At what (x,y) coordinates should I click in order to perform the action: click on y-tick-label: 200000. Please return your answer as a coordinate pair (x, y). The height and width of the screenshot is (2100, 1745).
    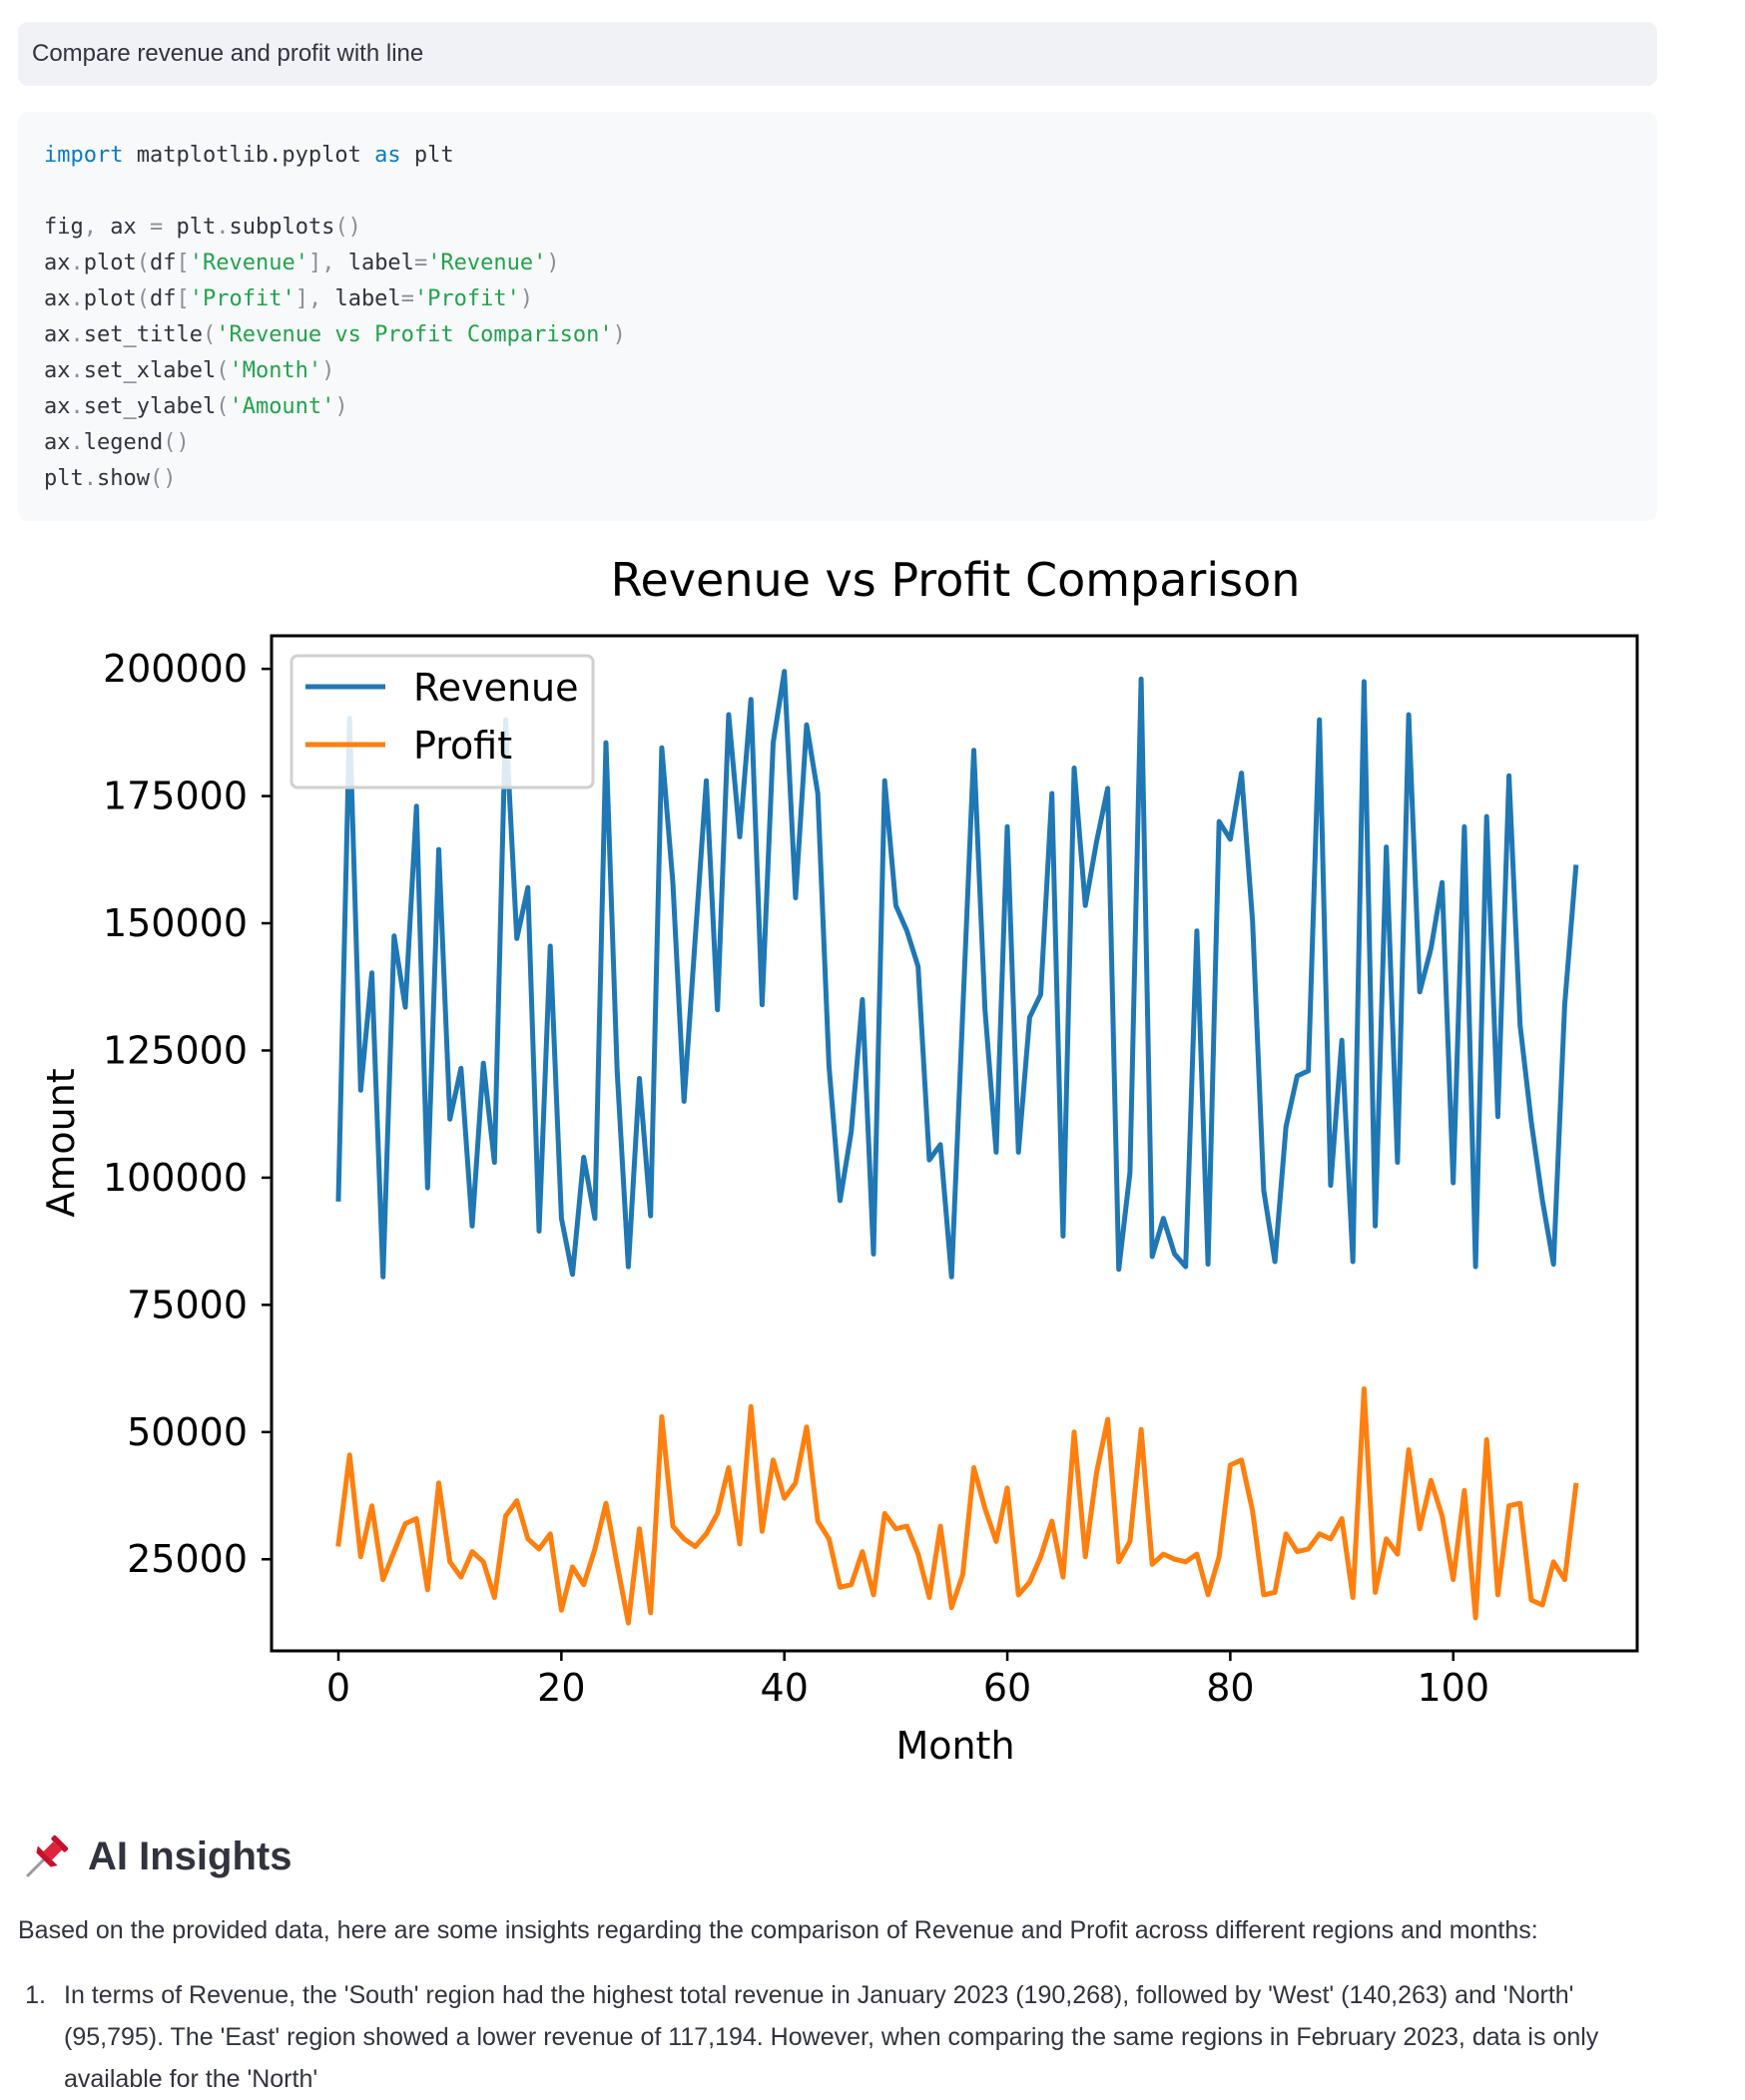
    Looking at the image, I should click on (175, 669).